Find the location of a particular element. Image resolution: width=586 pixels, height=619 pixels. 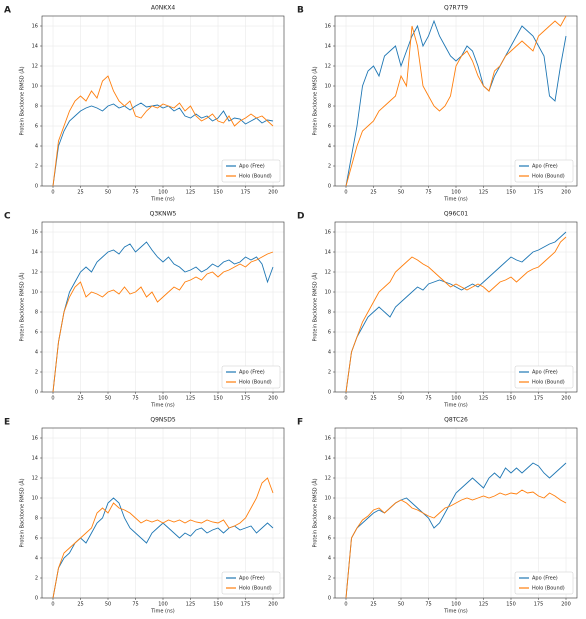

panel-title: Q3KNW5 is located at coordinates (163, 214).